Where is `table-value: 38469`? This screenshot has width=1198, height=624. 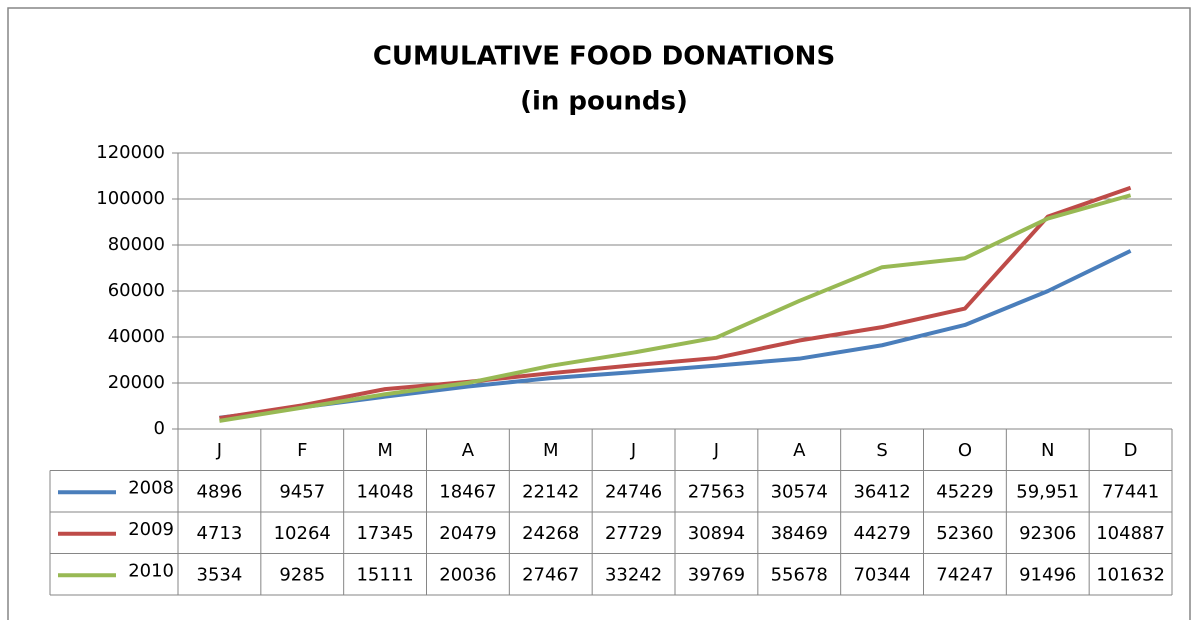 table-value: 38469 is located at coordinates (799, 533).